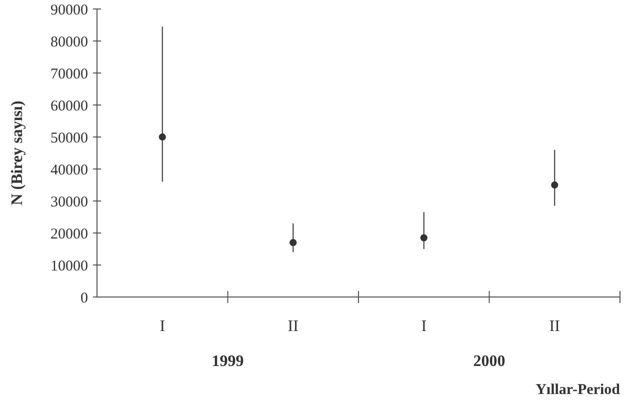 This screenshot has width=624, height=404. What do you see at coordinates (69, 138) in the screenshot?
I see `y-tick-label: 50000` at bounding box center [69, 138].